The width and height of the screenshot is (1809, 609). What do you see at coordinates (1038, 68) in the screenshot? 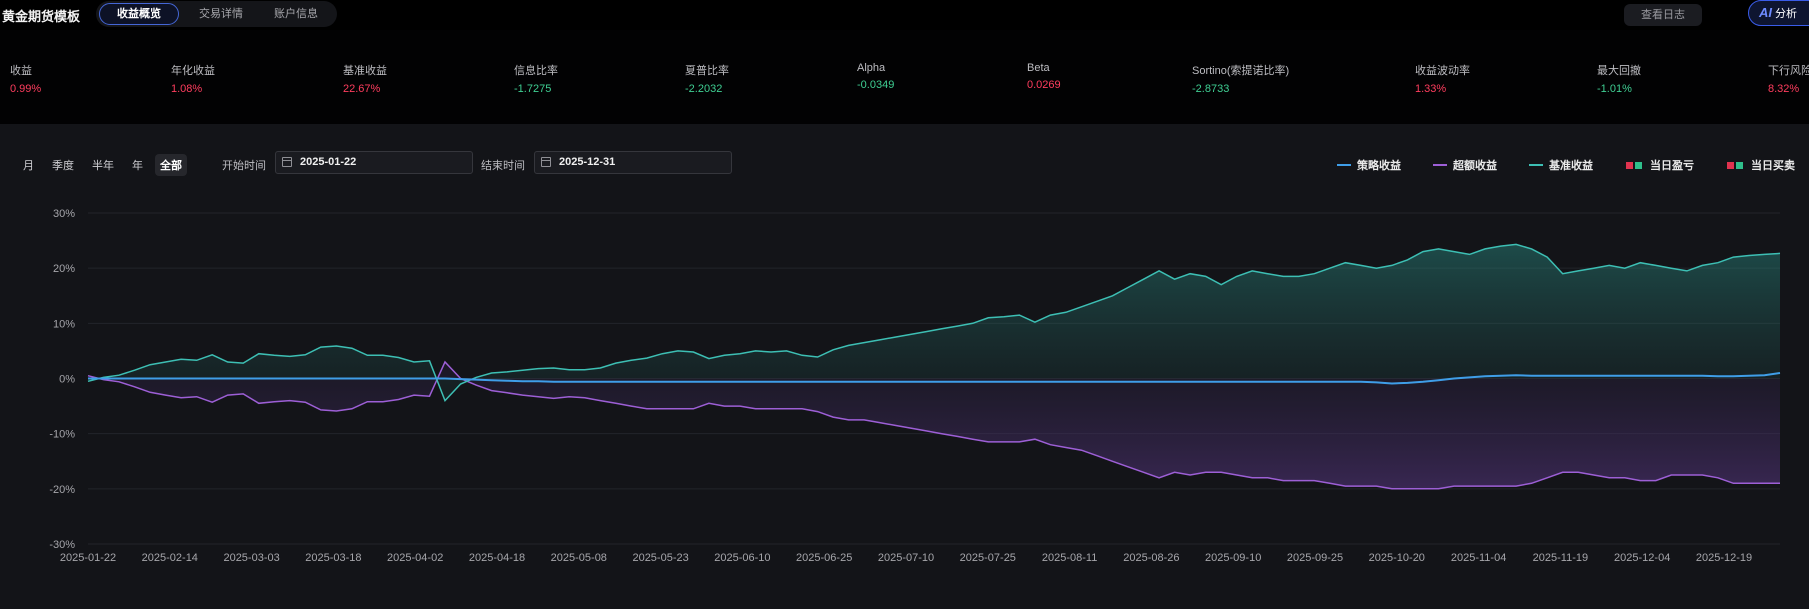
I see `metric-label: Beta` at bounding box center [1038, 68].